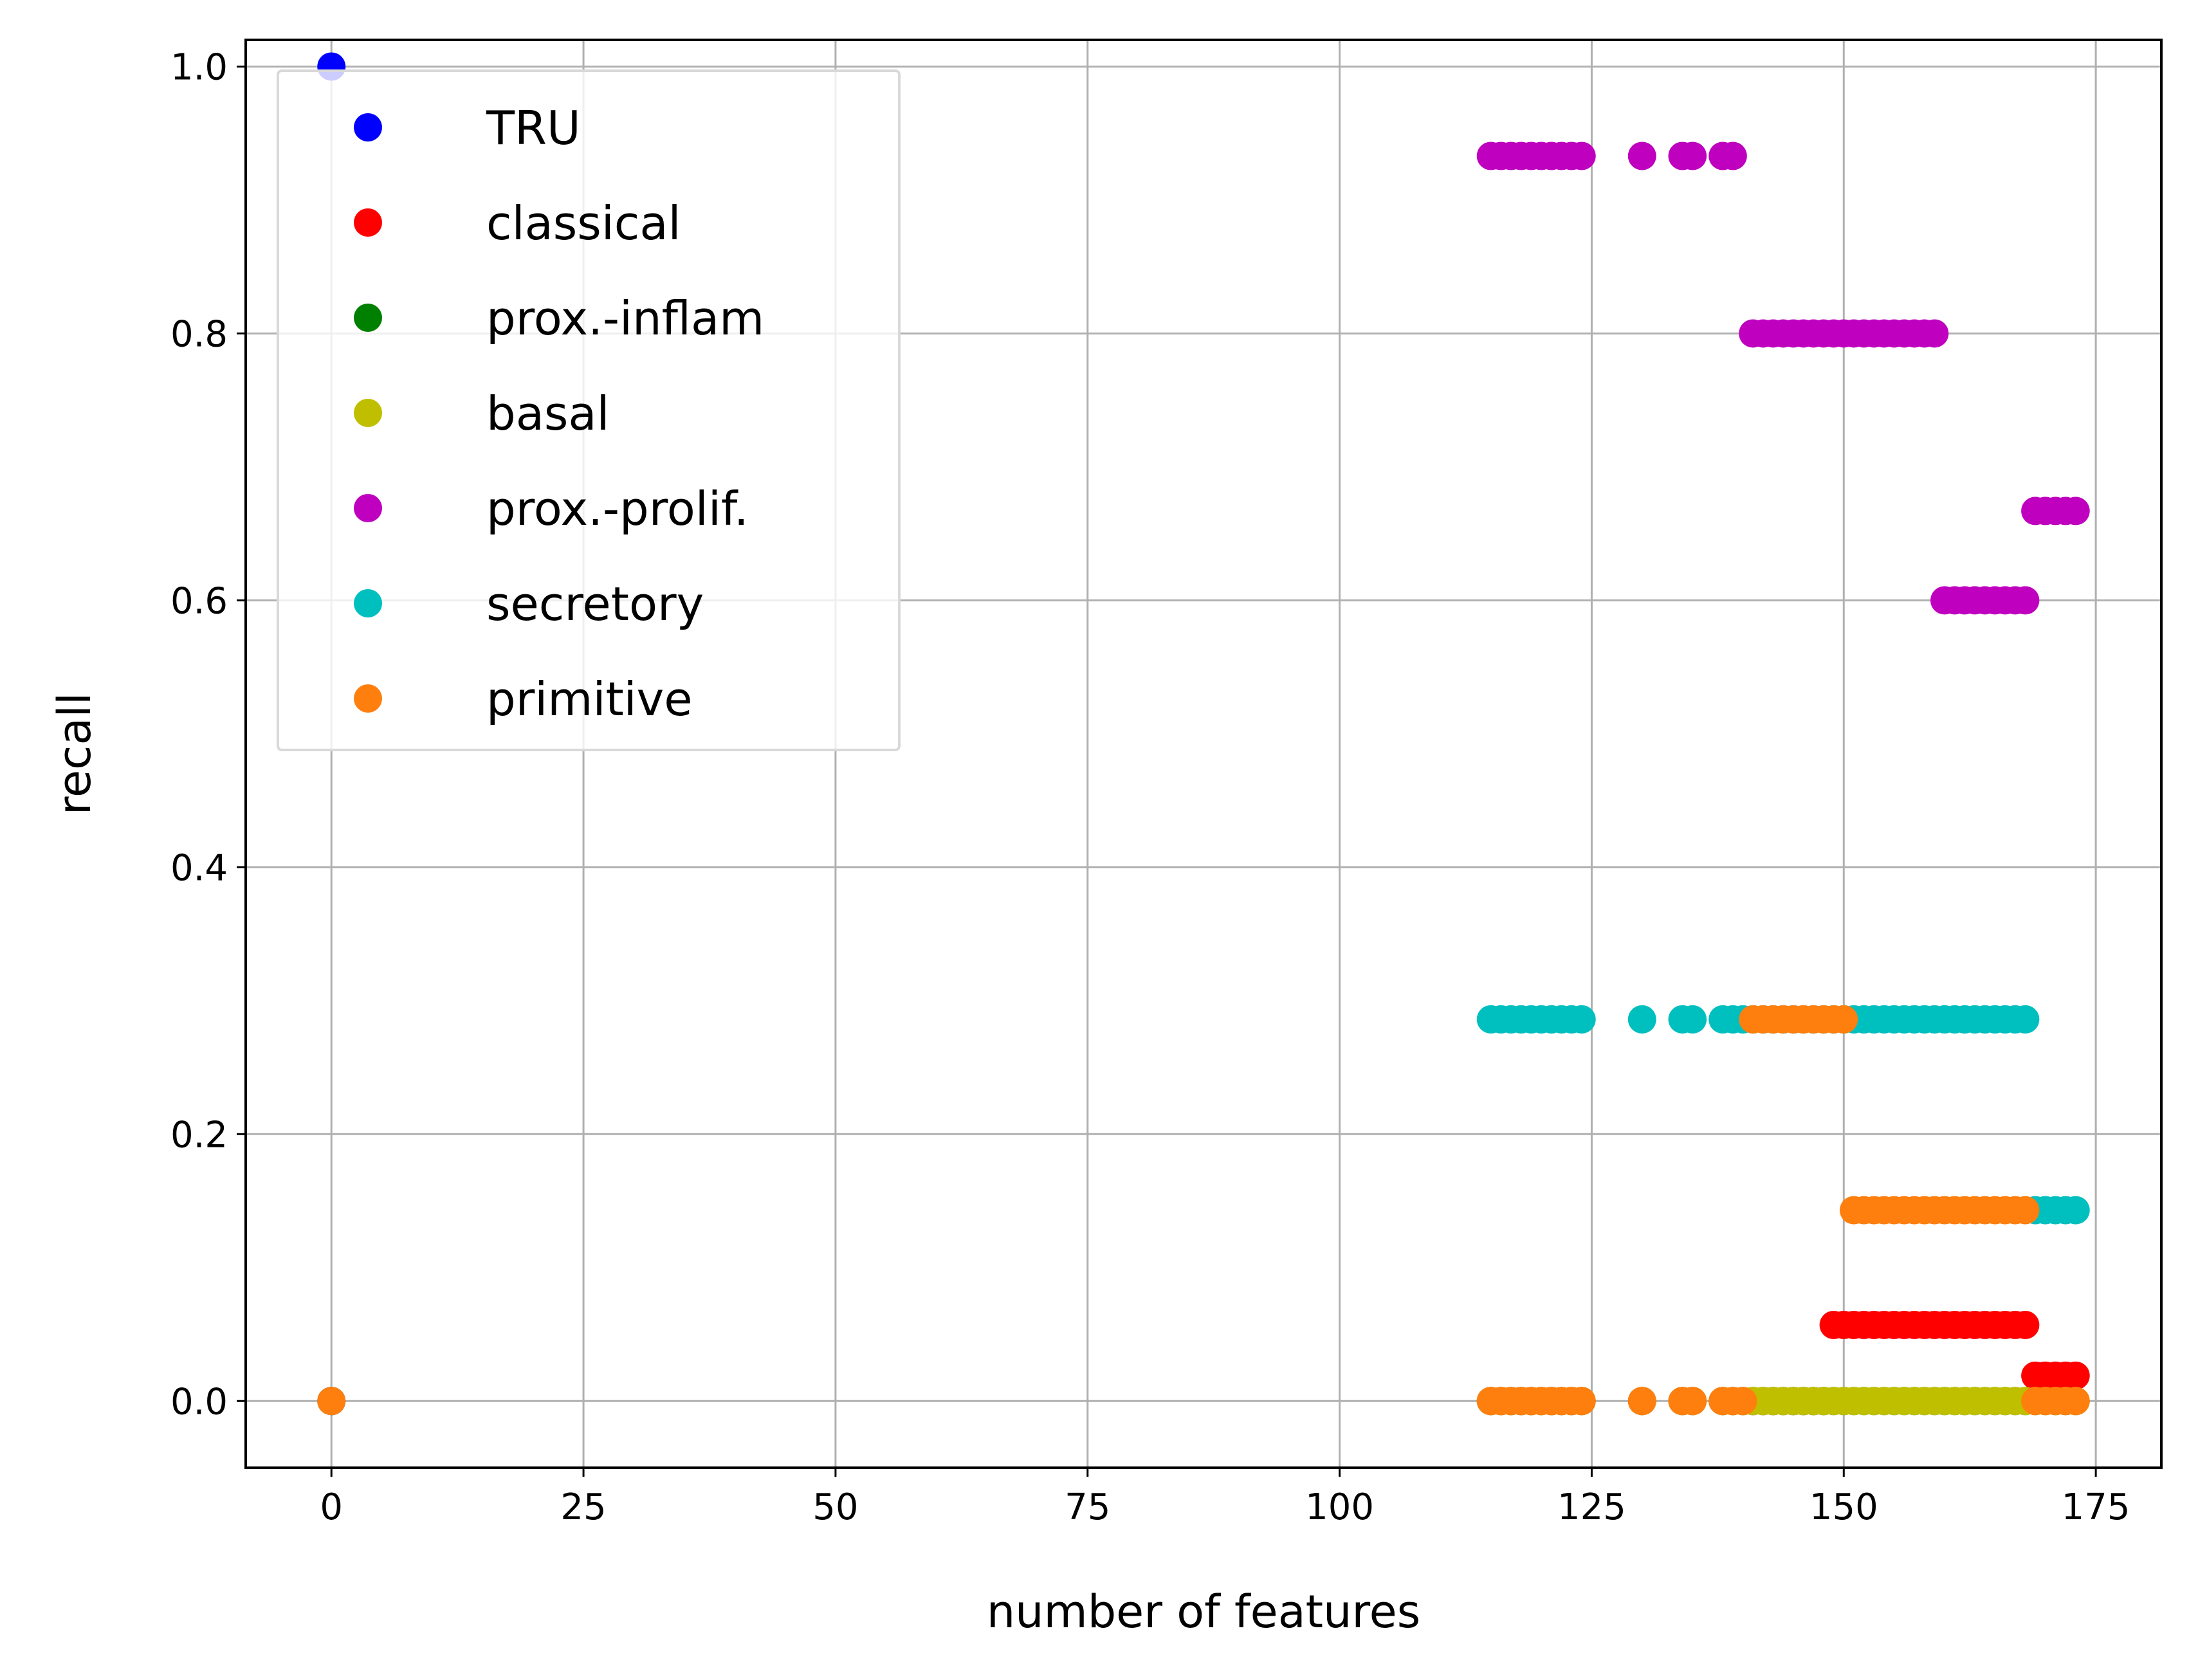 This screenshot has height=1680, width=2198. I want to click on legend-label: prox.-prolif., so click(617, 509).